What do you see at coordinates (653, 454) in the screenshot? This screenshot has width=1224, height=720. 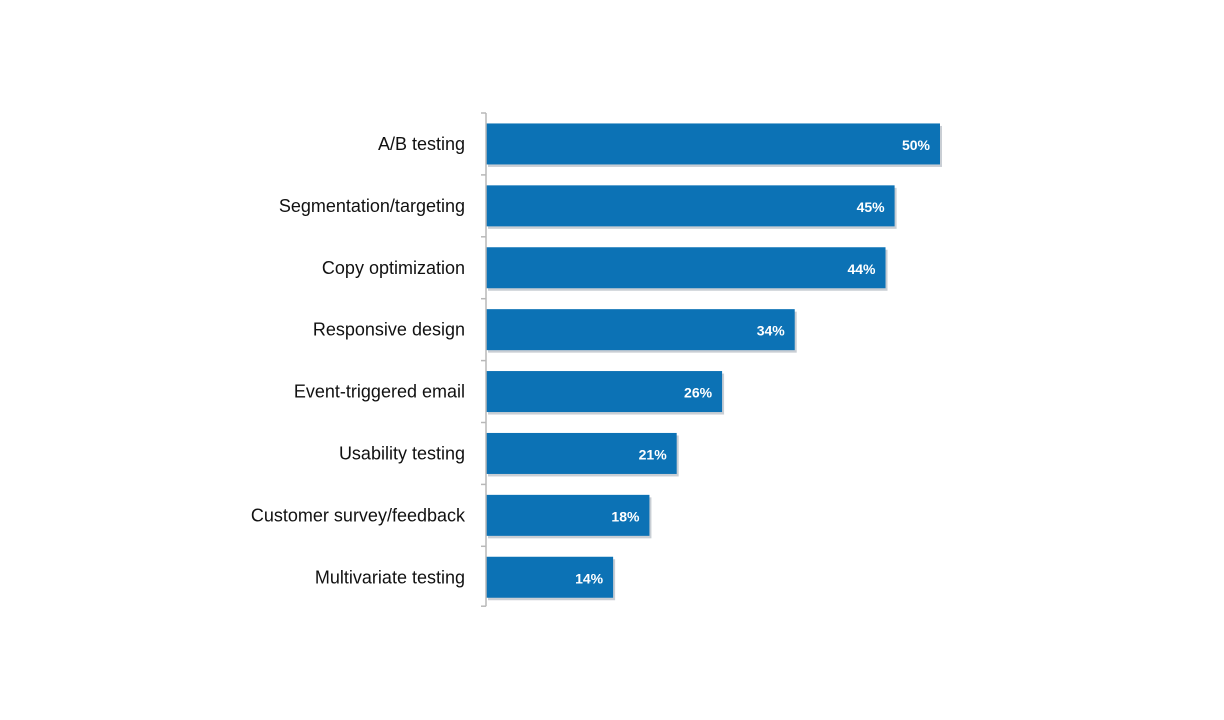 I see `value-label: 21%` at bounding box center [653, 454].